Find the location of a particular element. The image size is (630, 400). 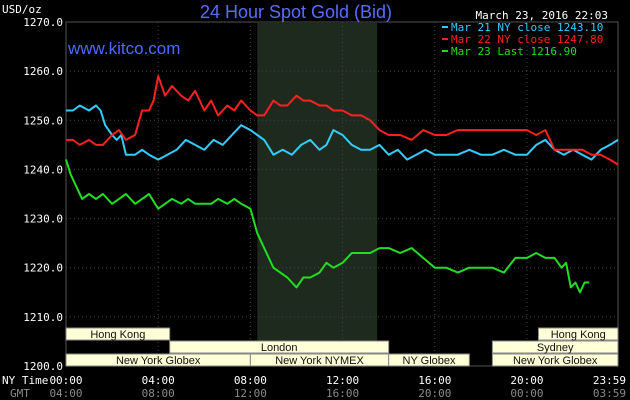

website-label: www.kitco.com is located at coordinates (123, 48).